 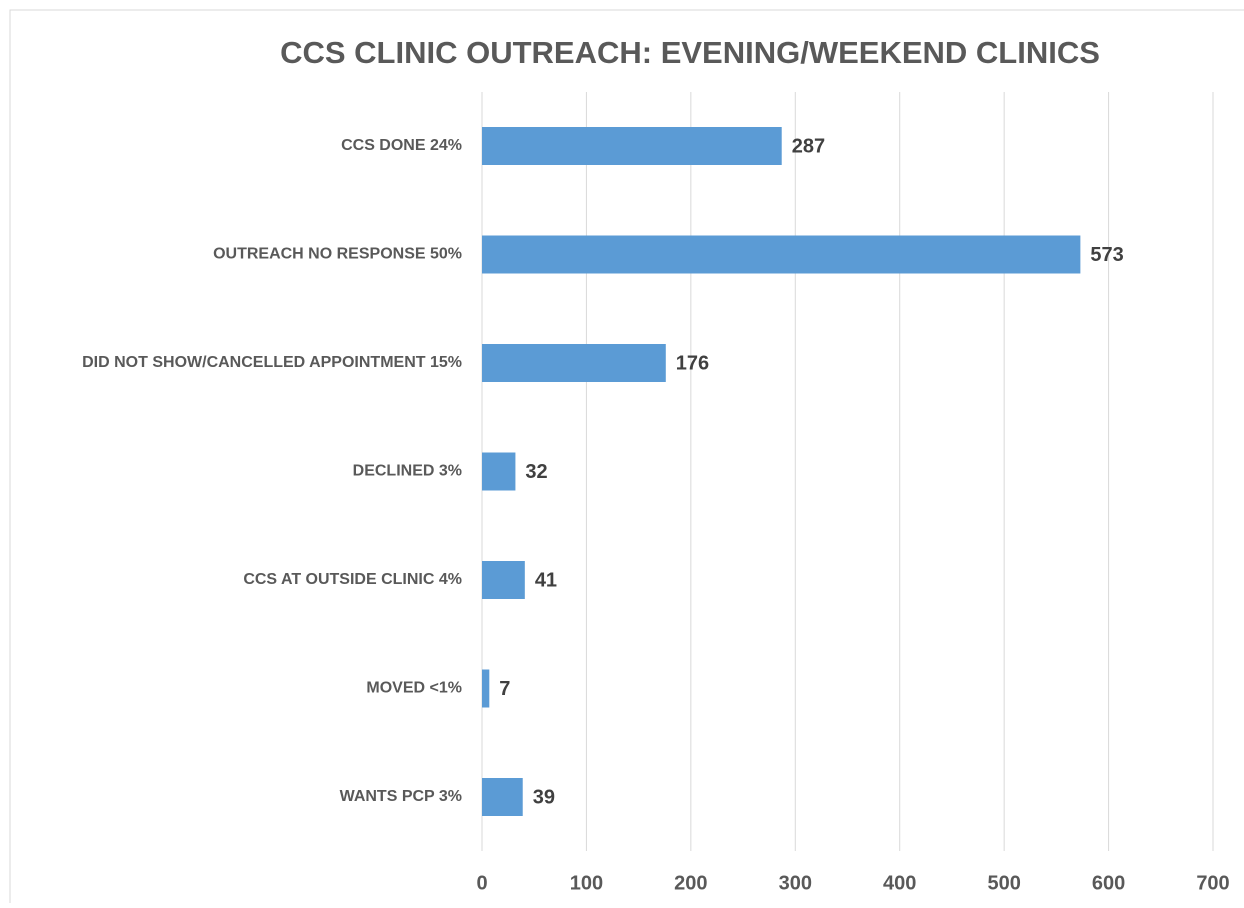 What do you see at coordinates (414, 688) in the screenshot?
I see `y-tick-label: MOVED <1%` at bounding box center [414, 688].